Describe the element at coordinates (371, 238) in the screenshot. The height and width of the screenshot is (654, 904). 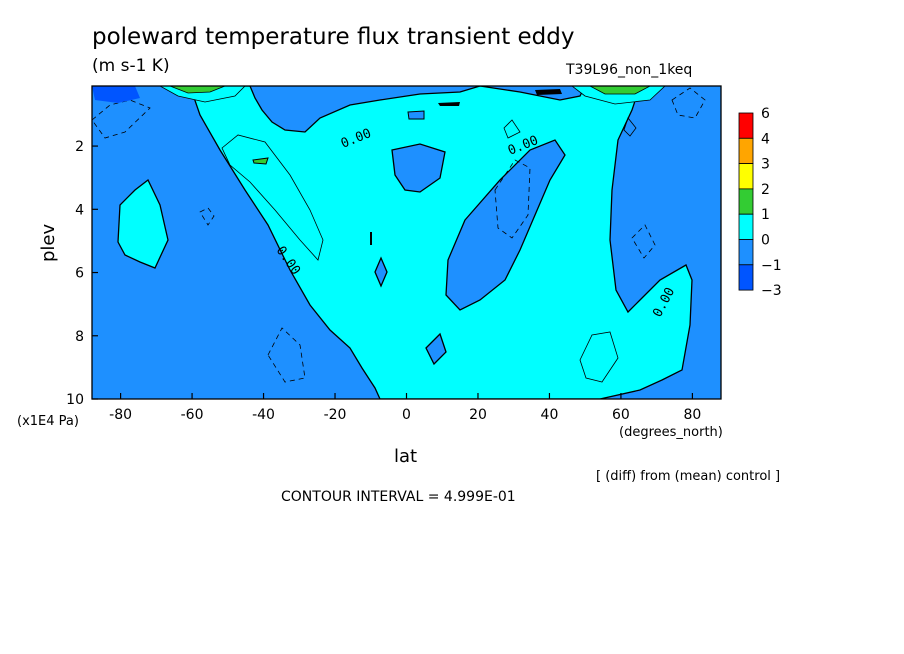
I see `field-spot-black` at that location.